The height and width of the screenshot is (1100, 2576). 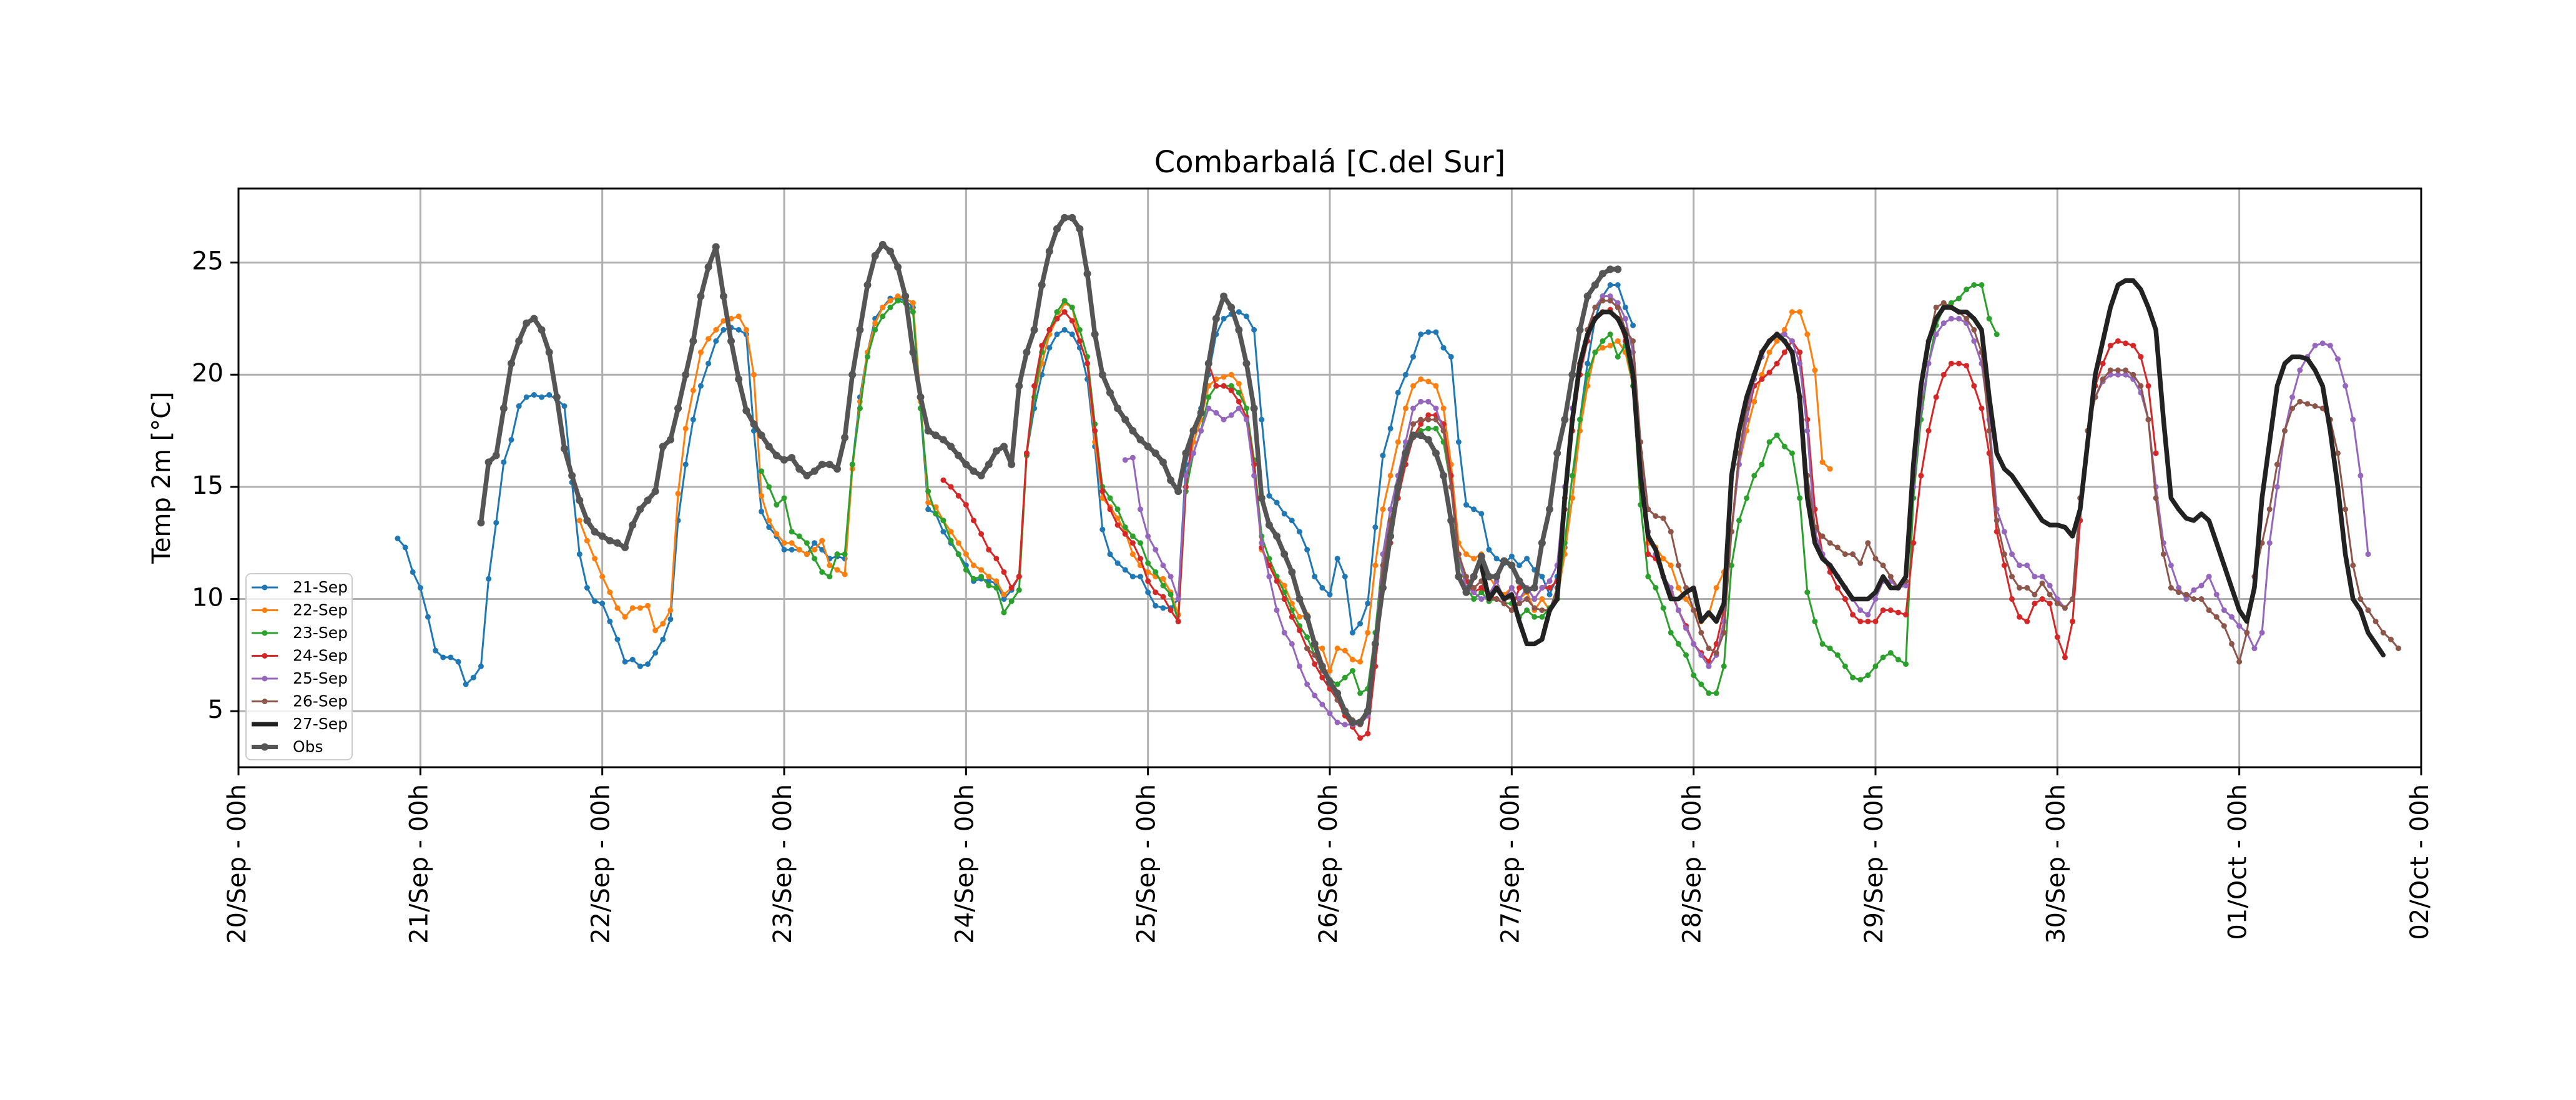 I want to click on x-tick-label: 26/Sep - 00h, so click(x=1328, y=864).